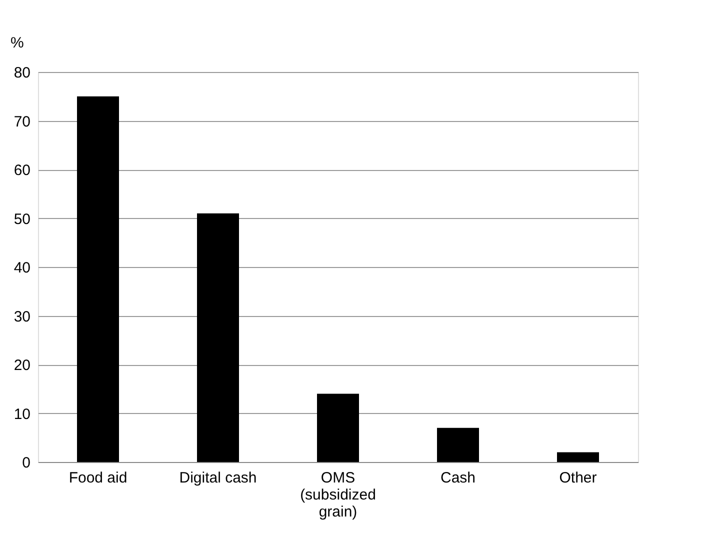 Image resolution: width=710 pixels, height=537 pixels. What do you see at coordinates (98, 478) in the screenshot?
I see `x-tick-label: Food aid` at bounding box center [98, 478].